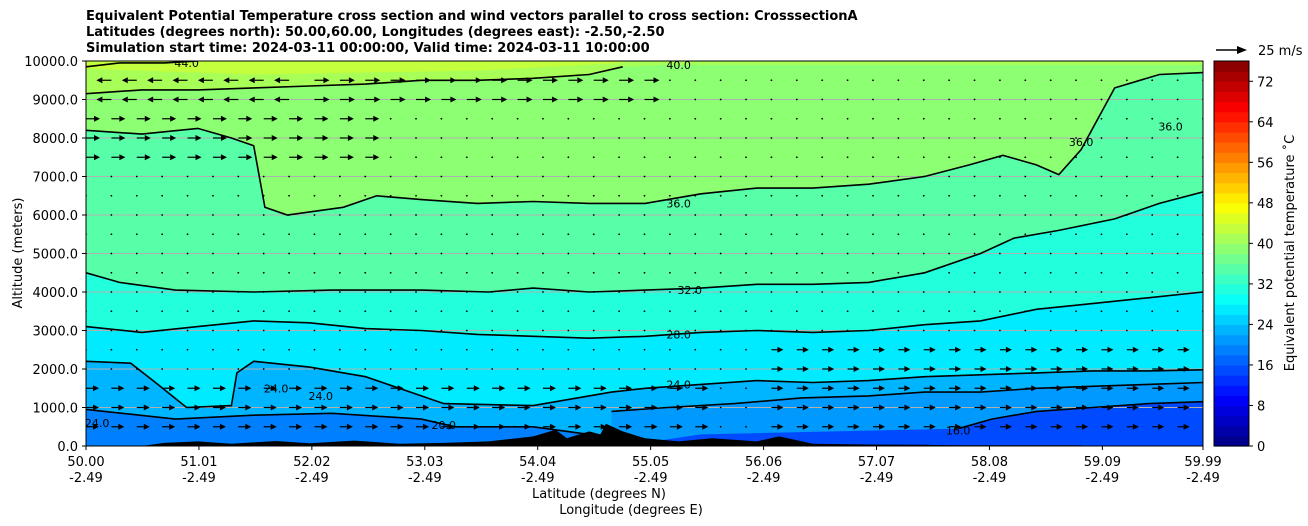 This screenshot has width=1308, height=526. I want to click on colorbar-tick-label: 24, so click(1265, 325).